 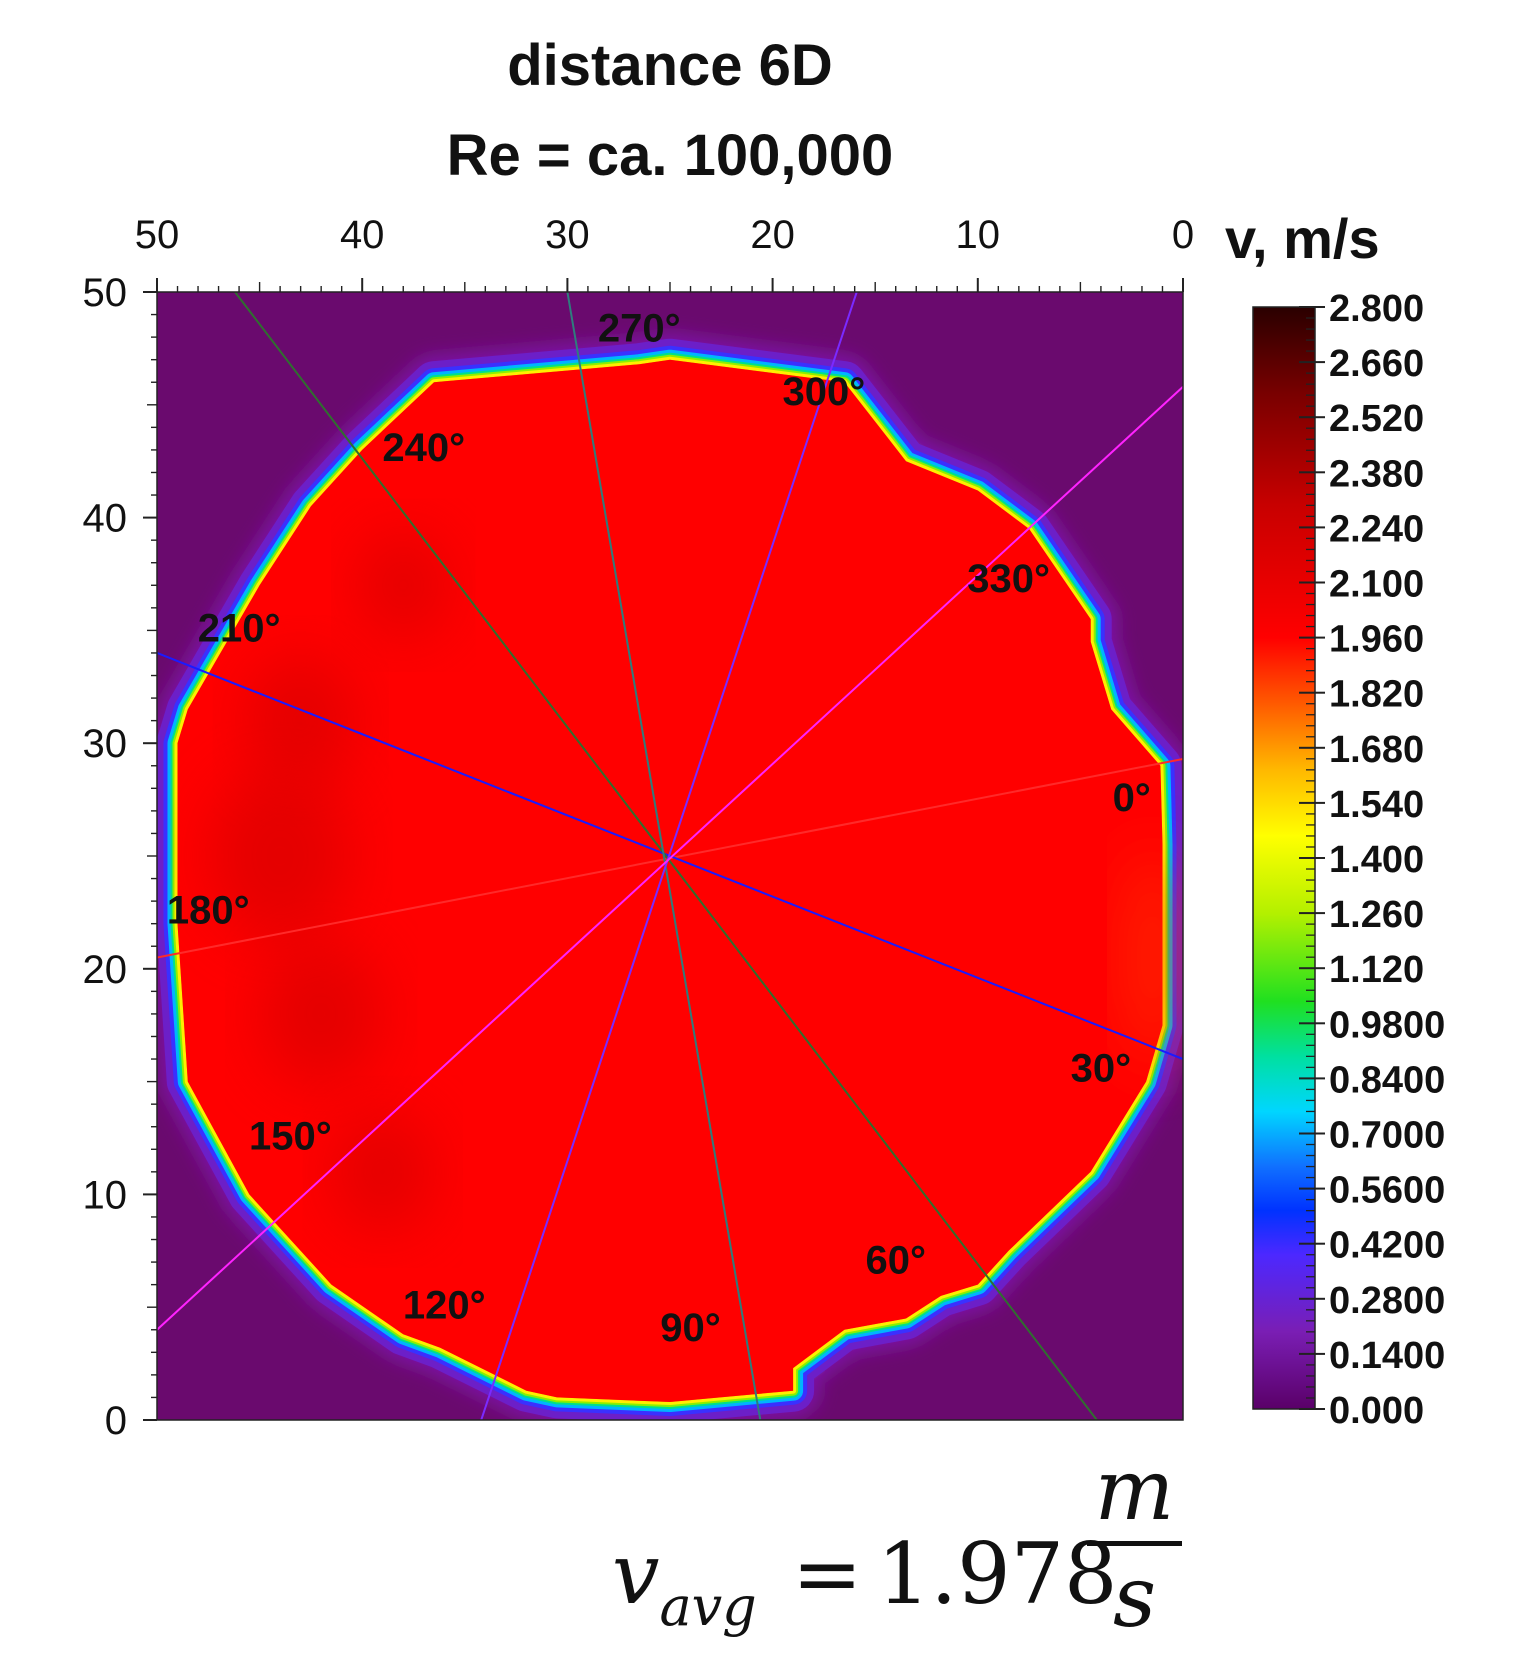 I want to click on avg-unit-denominator: s, so click(x=1134, y=1597).